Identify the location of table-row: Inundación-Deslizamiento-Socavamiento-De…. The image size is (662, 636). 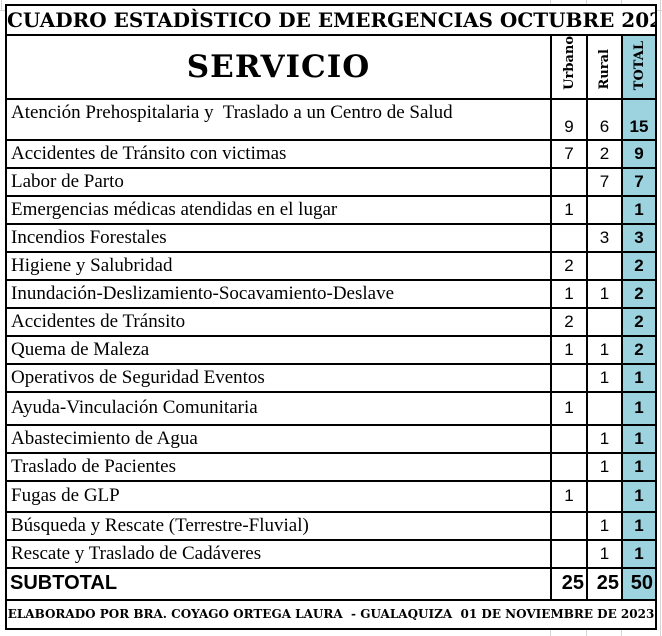
(331, 293).